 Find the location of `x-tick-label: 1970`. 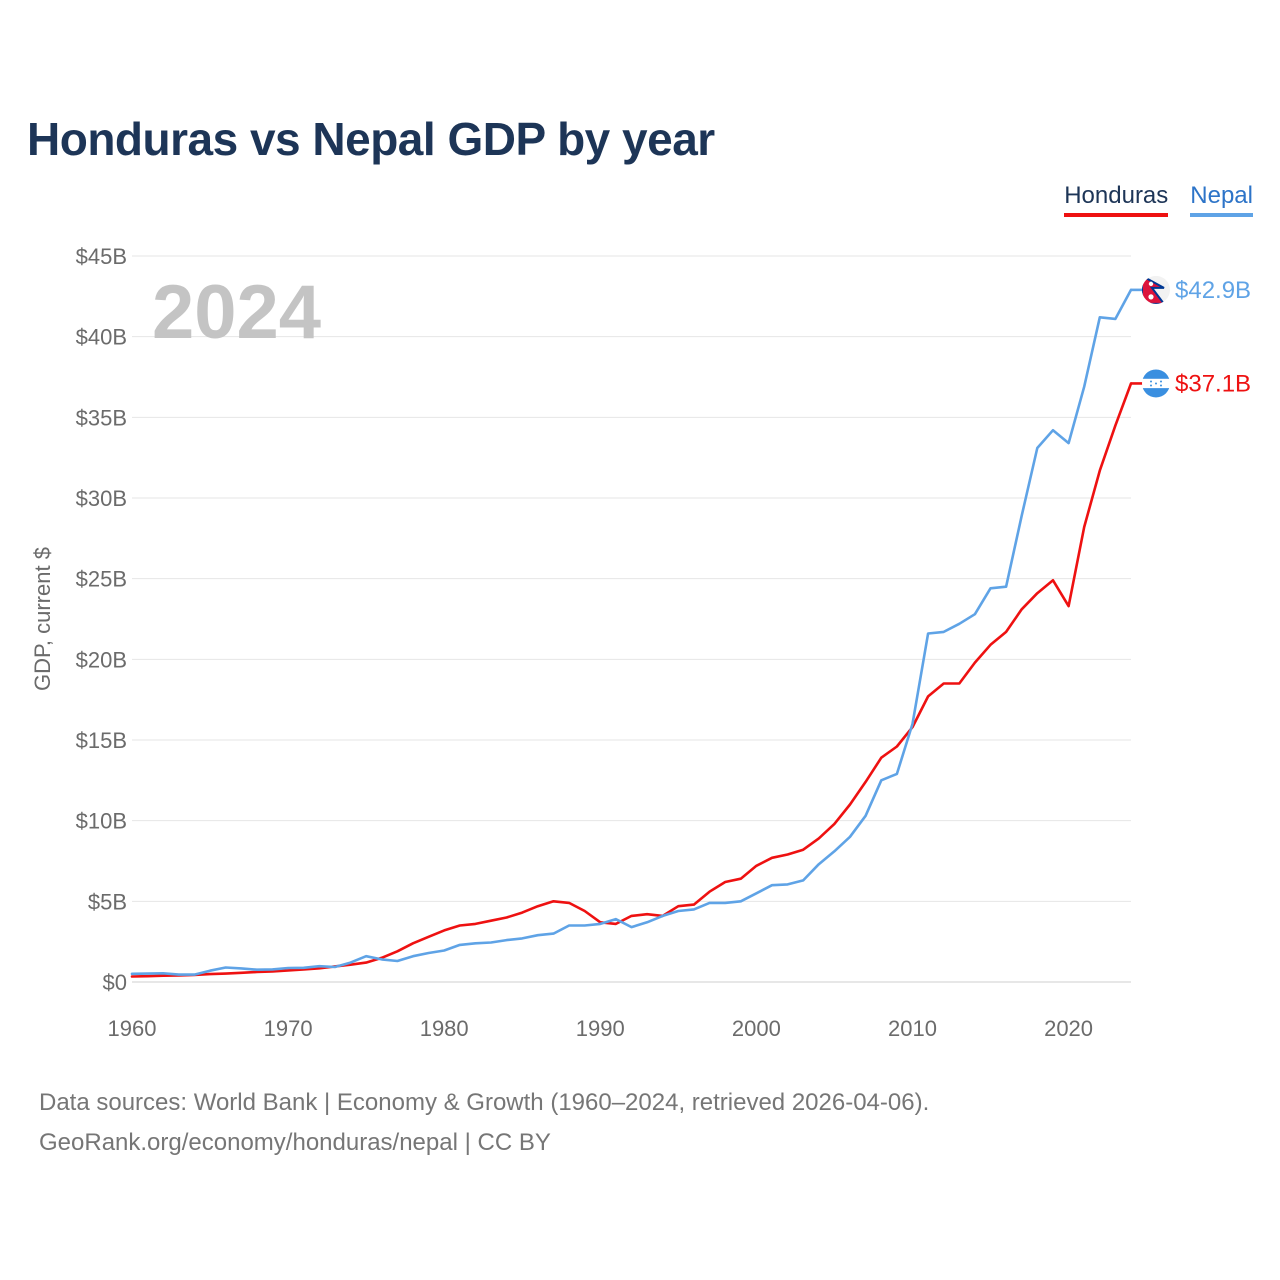

x-tick-label: 1970 is located at coordinates (288, 1028).